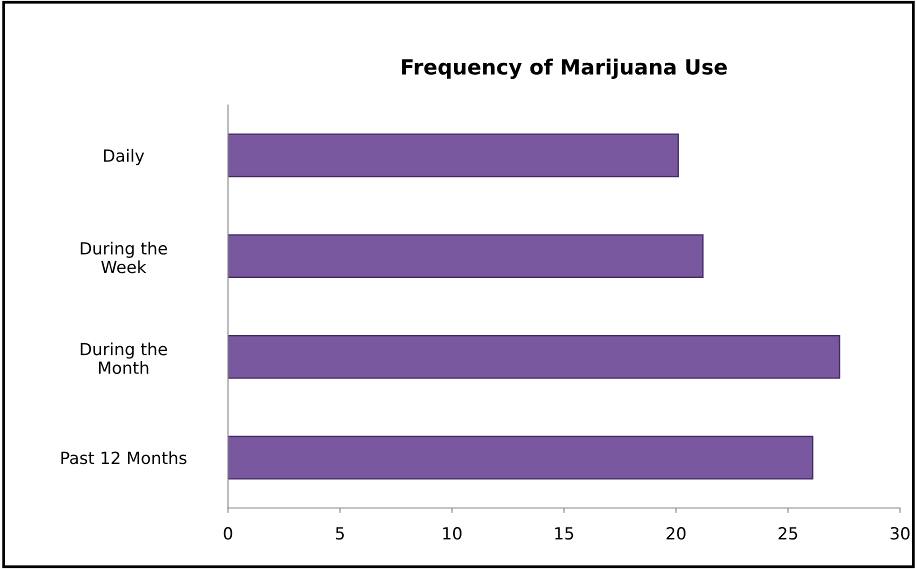  Describe the element at coordinates (123, 258) in the screenshot. I see `y-tick-label: During the Week` at that location.